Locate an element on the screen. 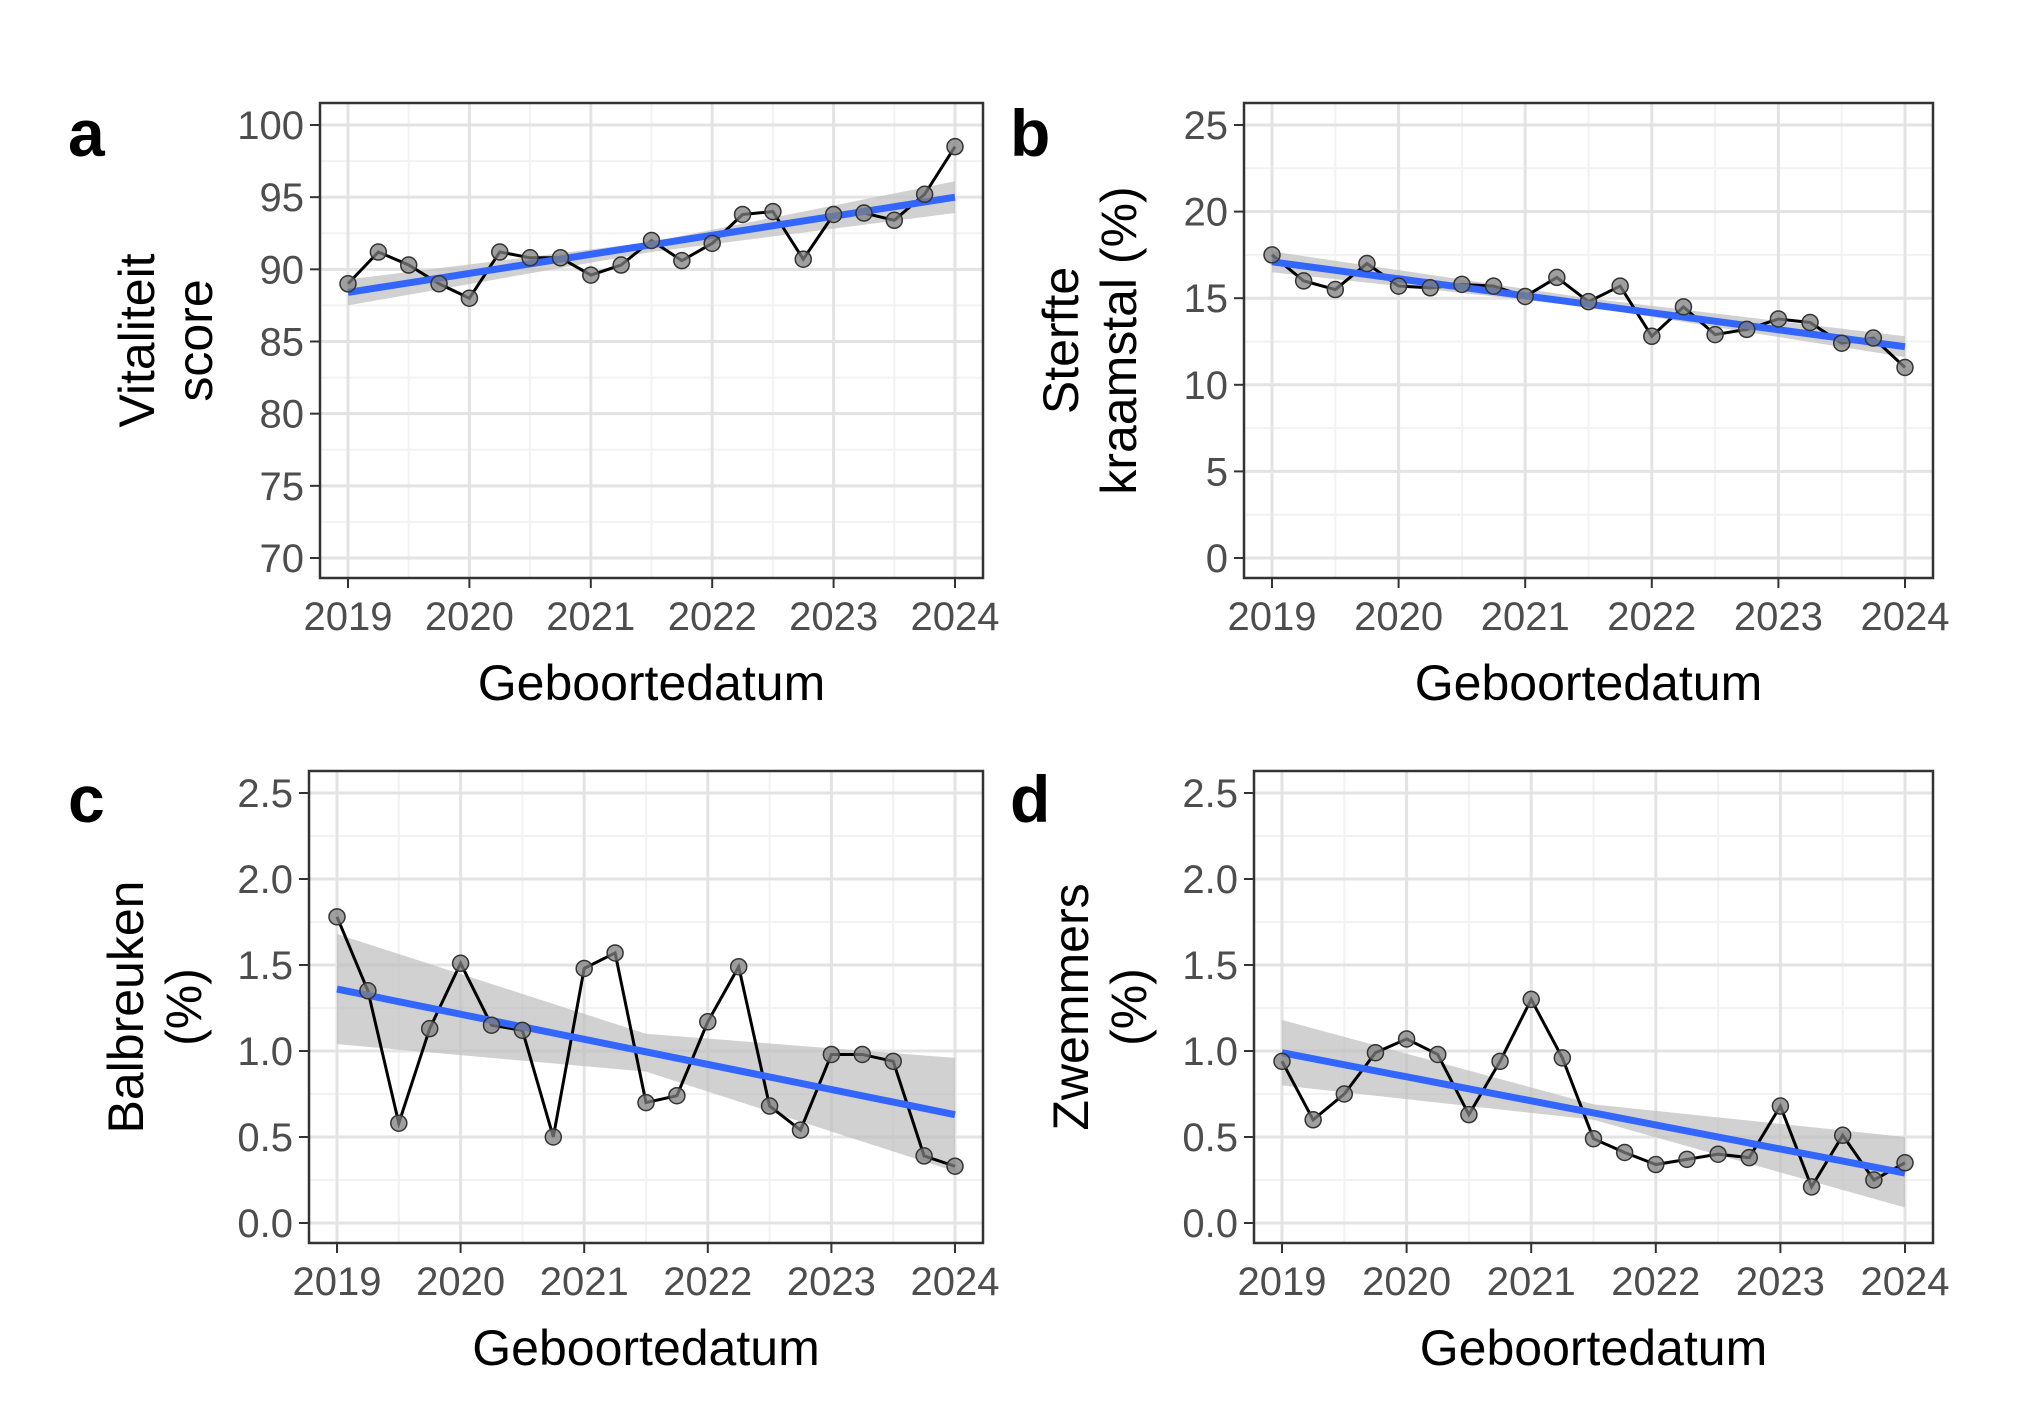 This screenshot has width=2030, height=1402. y-tick-label: 85 is located at coordinates (282, 343).